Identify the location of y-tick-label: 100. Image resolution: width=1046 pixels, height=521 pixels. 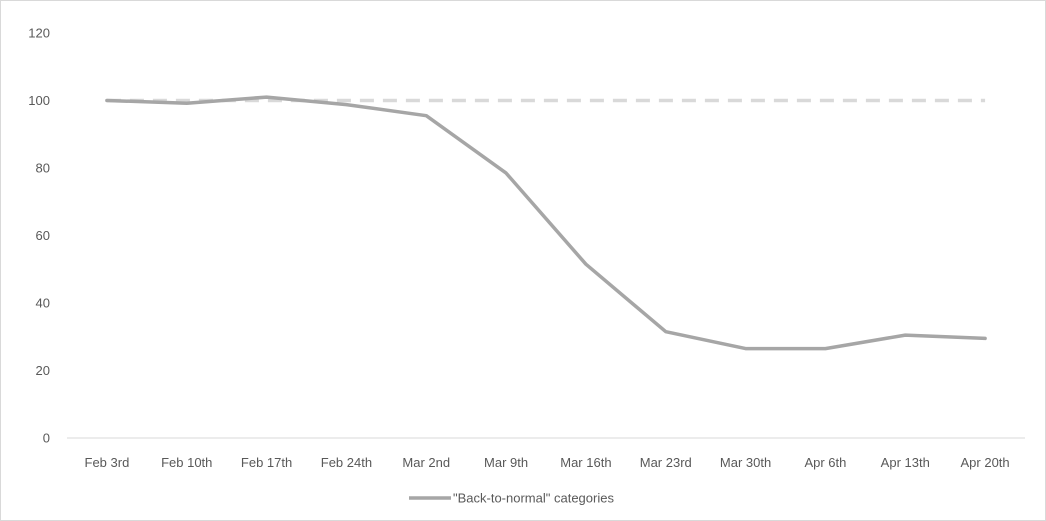
(39, 100).